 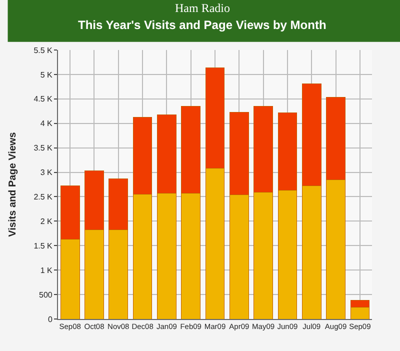 I want to click on chart-subtitle: This Year's Visits and Page Views by Month, so click(x=202, y=25).